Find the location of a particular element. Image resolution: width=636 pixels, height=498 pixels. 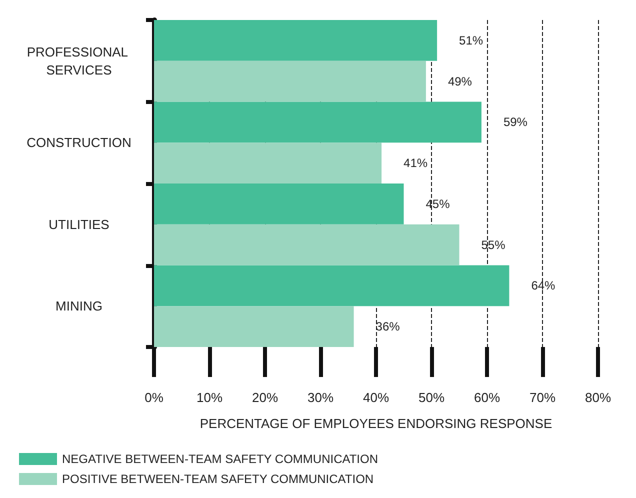

x-tick-label: 40% is located at coordinates (376, 397).